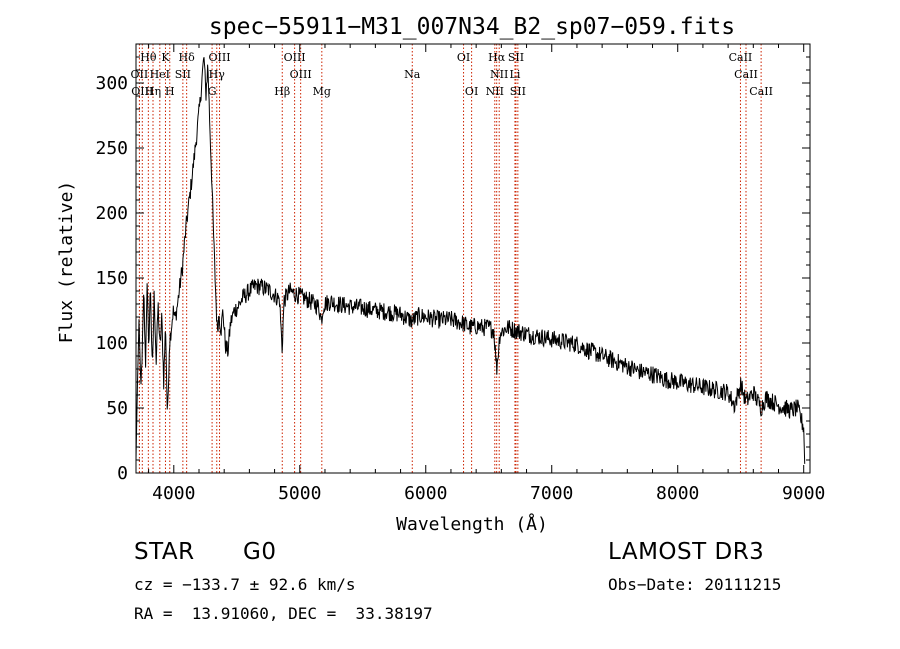  What do you see at coordinates (686, 552) in the screenshot?
I see `survey-name: LAMOST DR3` at bounding box center [686, 552].